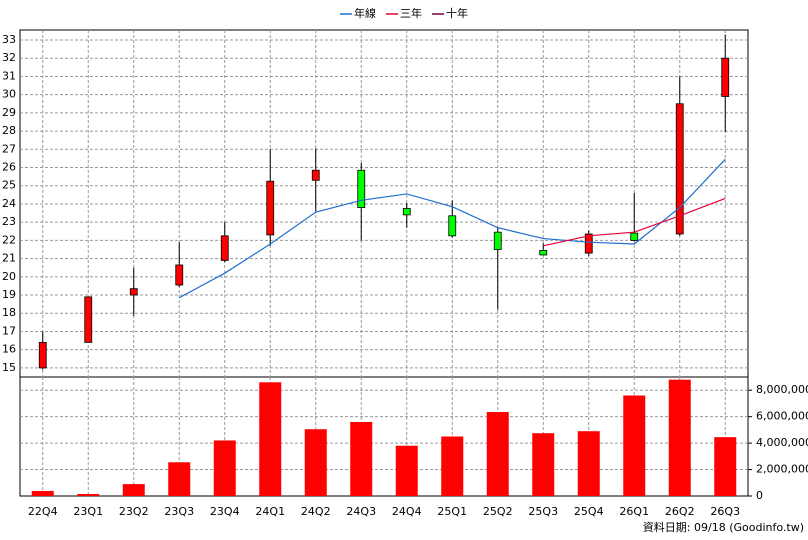 This screenshot has height=540, width=808. What do you see at coordinates (9, 148) in the screenshot?
I see `y-tick-label: 27` at bounding box center [9, 148].